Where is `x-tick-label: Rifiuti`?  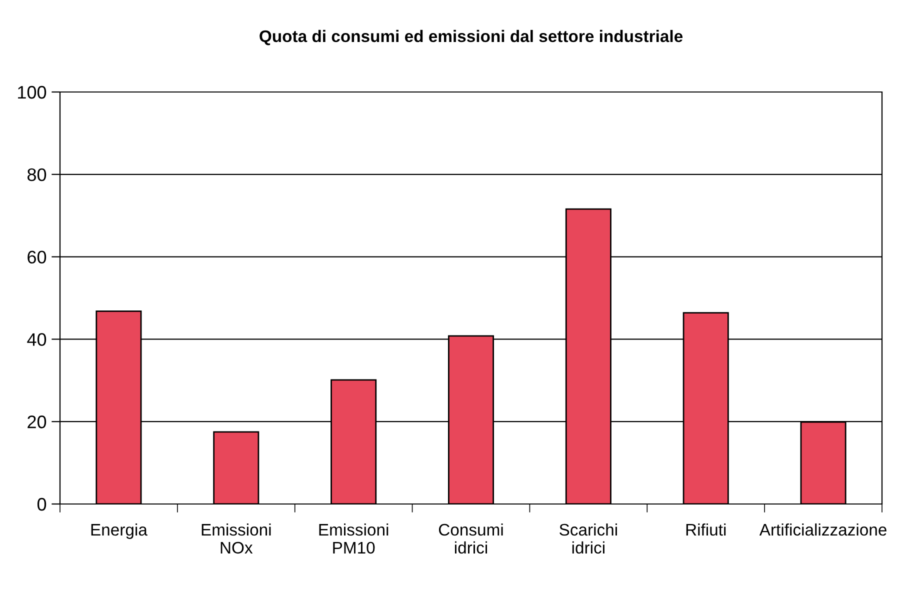 x-tick-label: Rifiuti is located at coordinates (706, 529).